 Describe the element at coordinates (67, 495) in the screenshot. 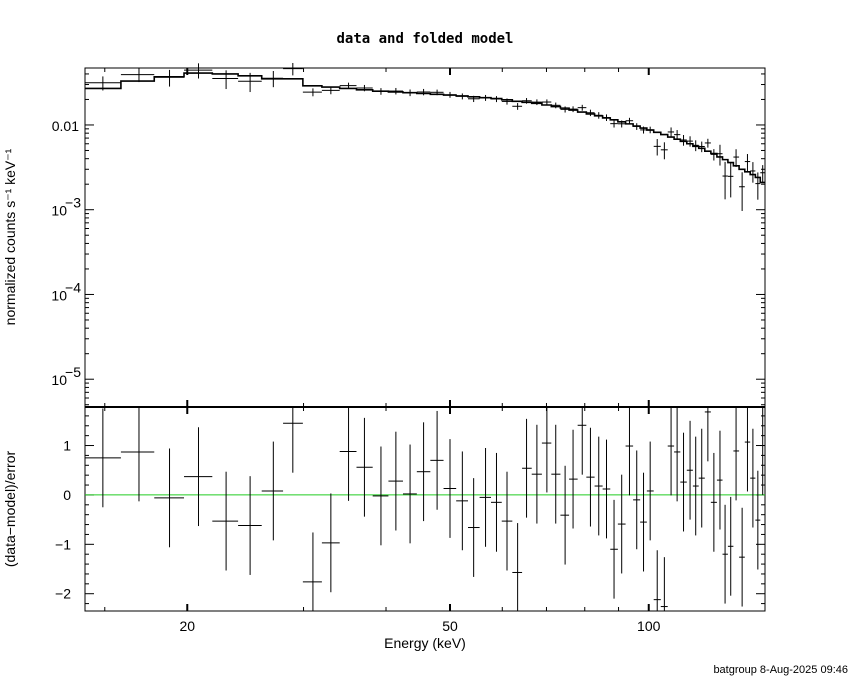

I see `y-tick-label: 0` at that location.